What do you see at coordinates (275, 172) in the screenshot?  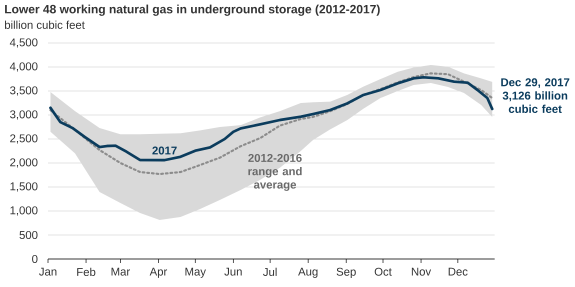 I see `series-label: 2012-2016 range and average` at bounding box center [275, 172].